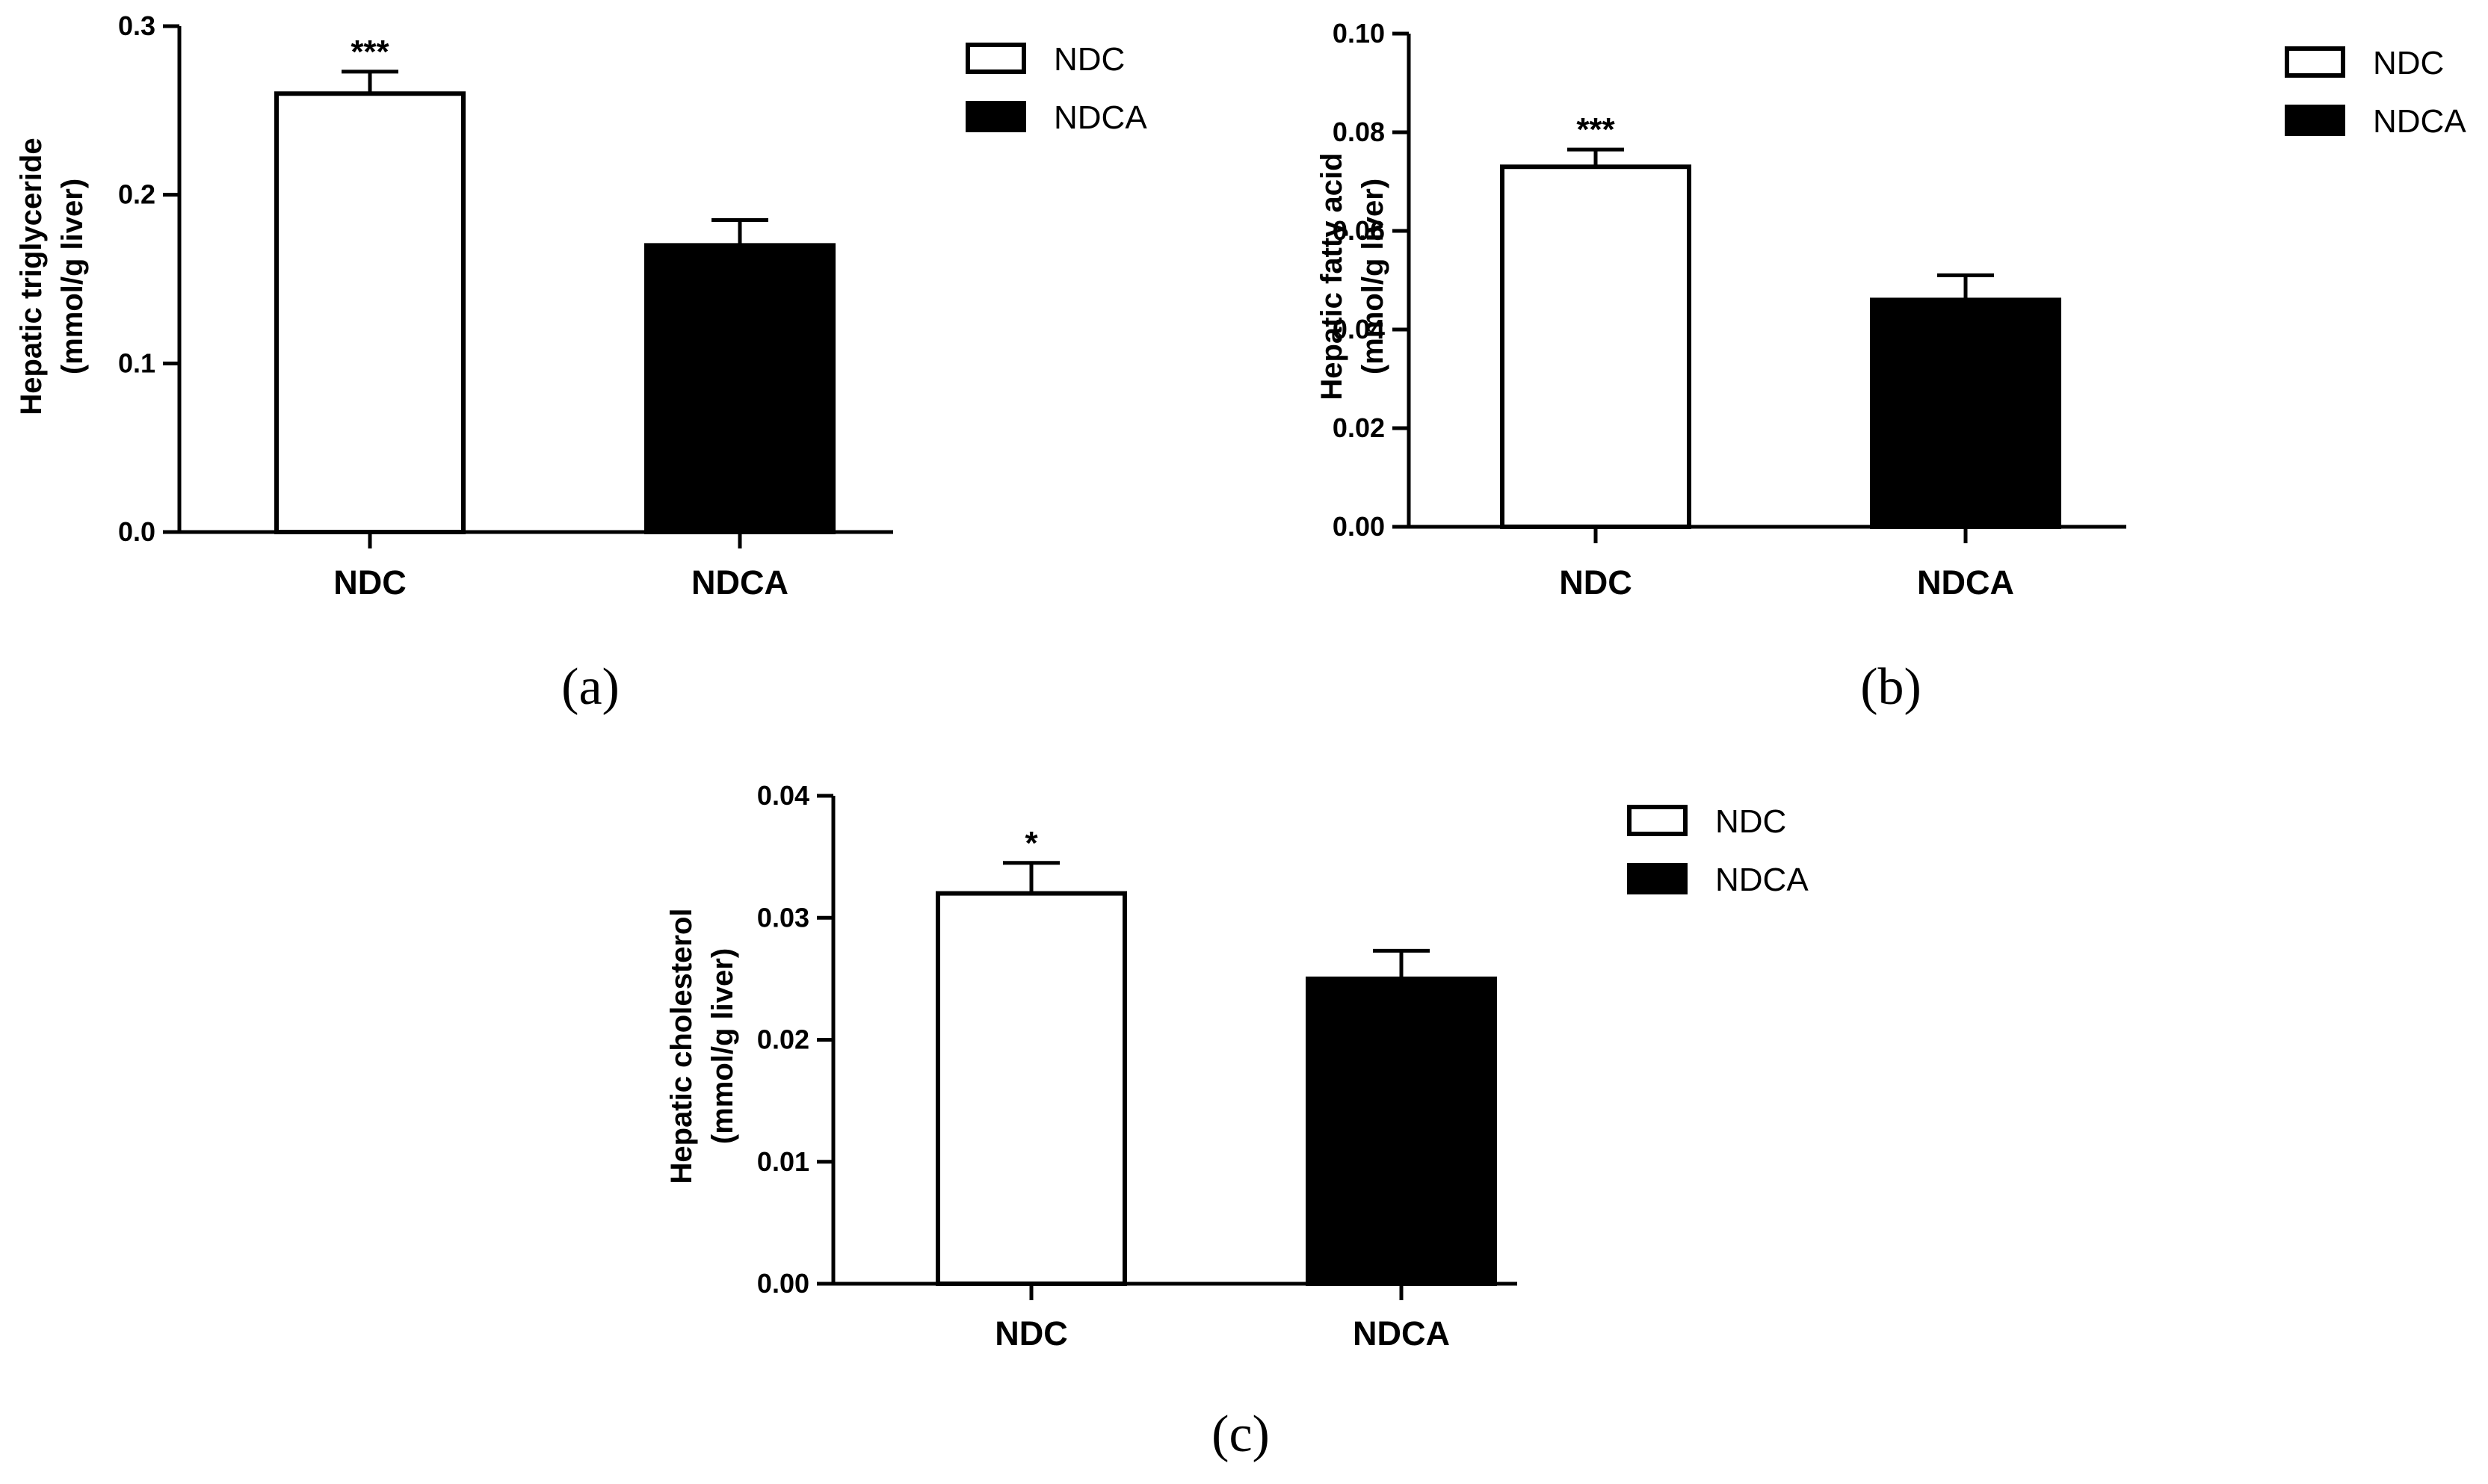 The width and height of the screenshot is (2488, 1484). I want to click on y-tick-label: 0.08, so click(1359, 132).